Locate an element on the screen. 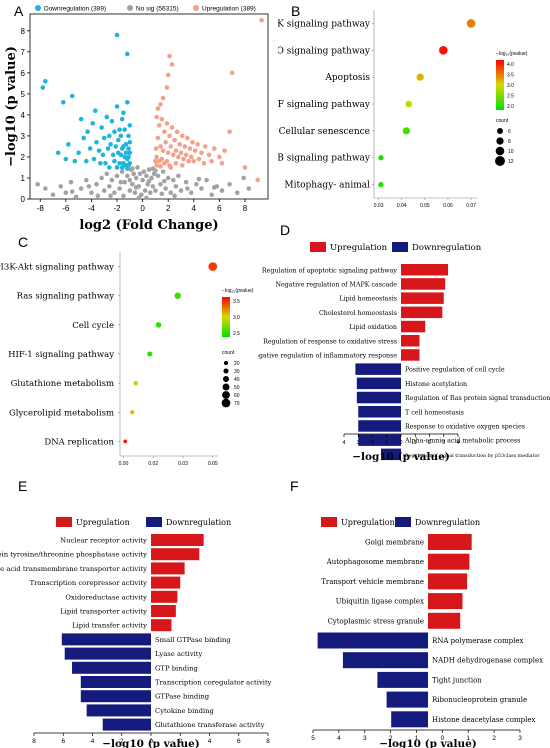  x-tick-label: 0.06 is located at coordinates (448, 206).